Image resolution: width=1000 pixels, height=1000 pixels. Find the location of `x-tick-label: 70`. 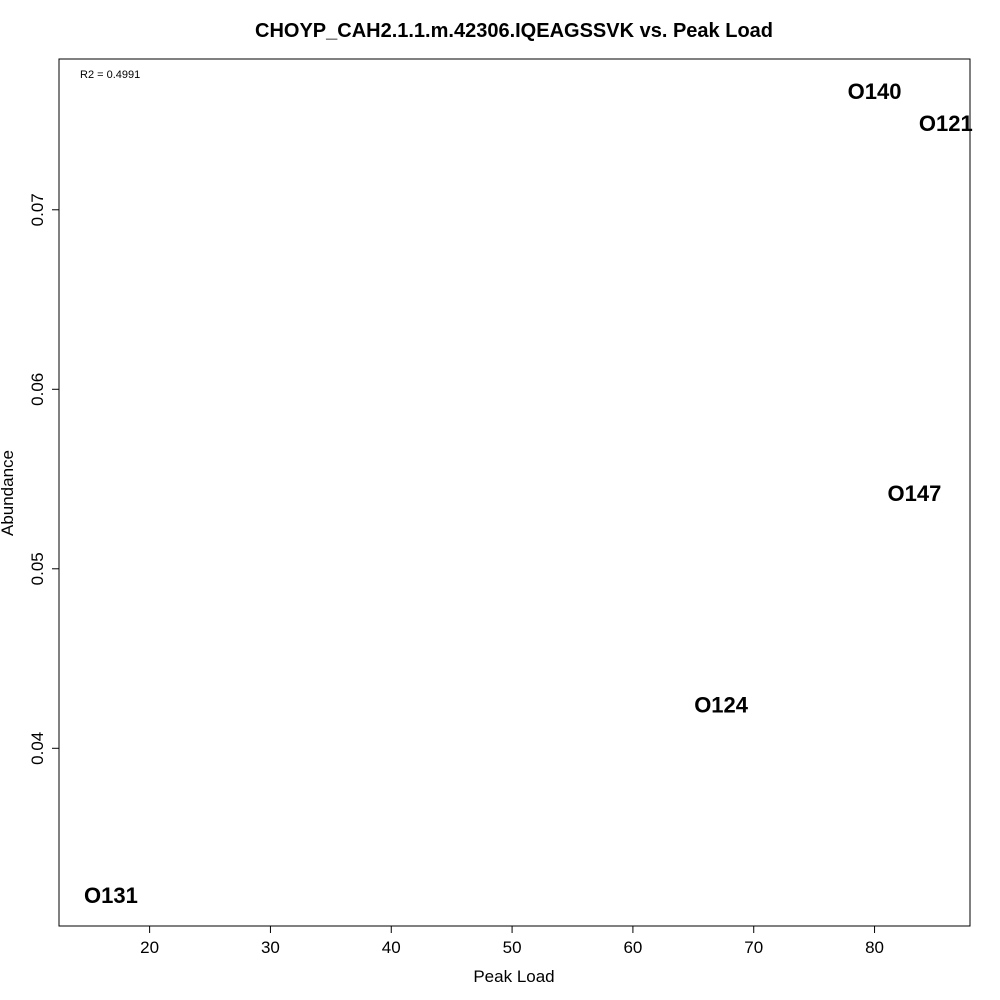

x-tick-label: 70 is located at coordinates (753, 947).